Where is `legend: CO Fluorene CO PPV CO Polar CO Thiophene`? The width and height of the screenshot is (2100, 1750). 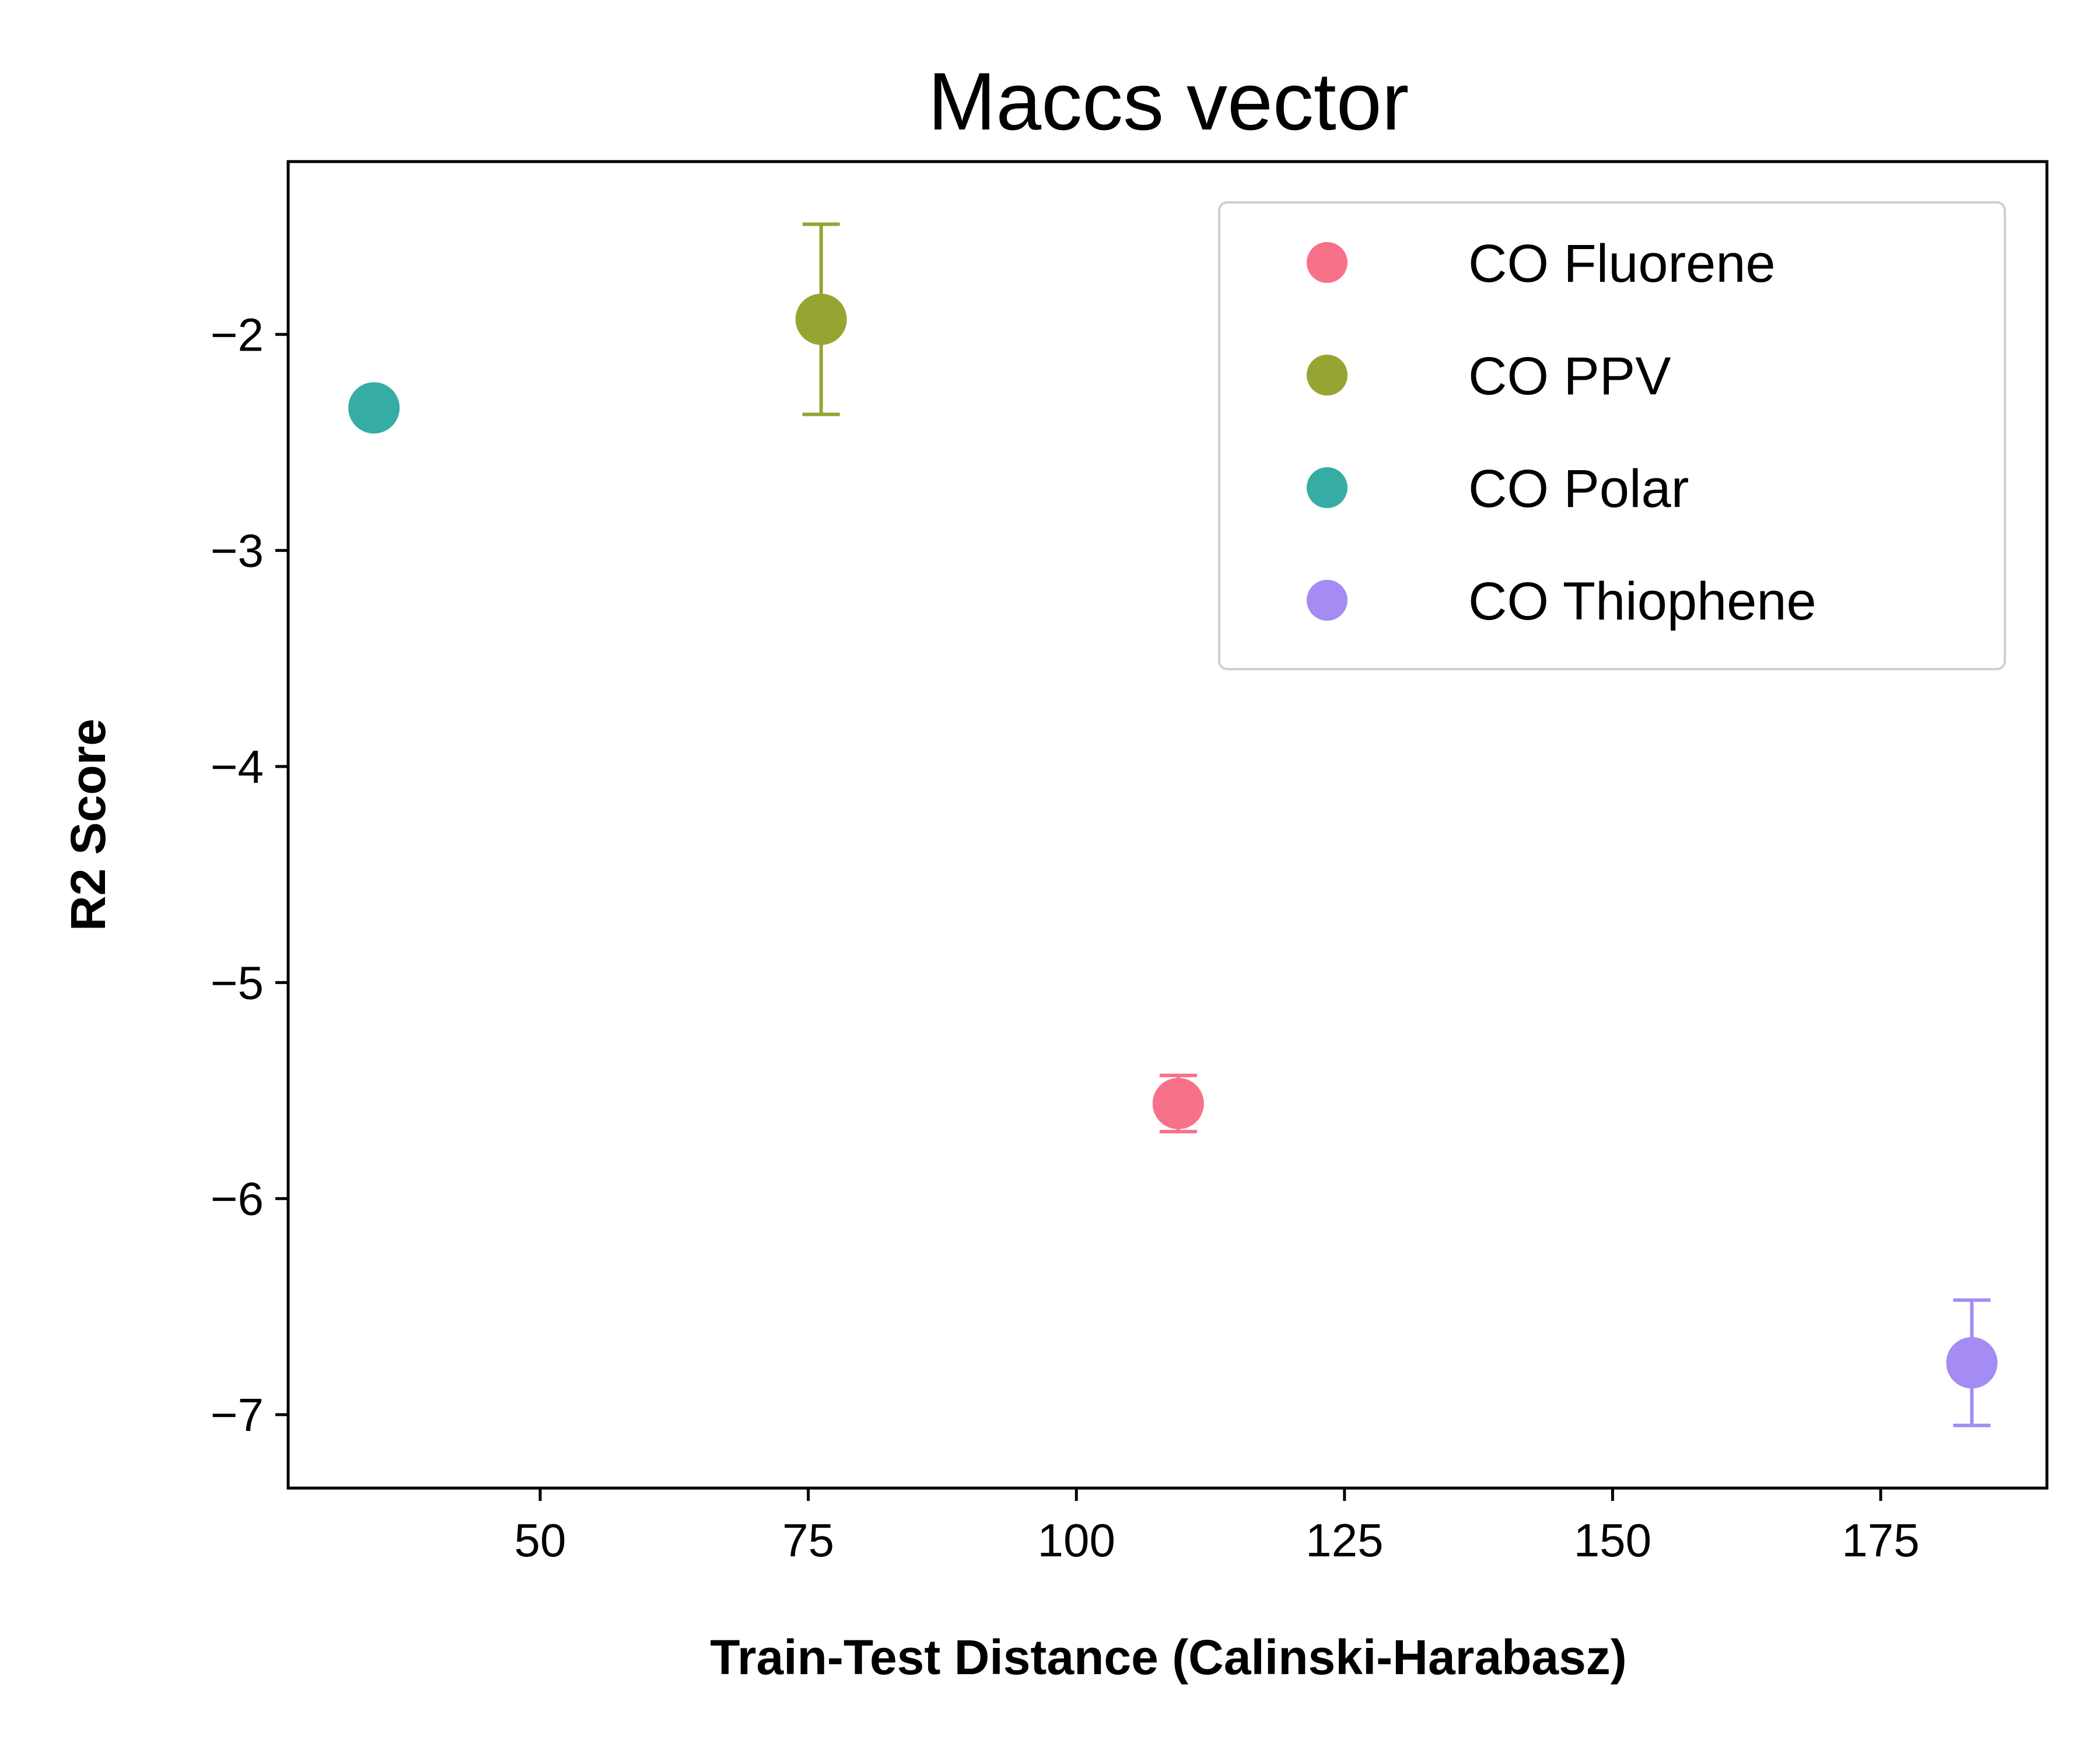 legend: CO Fluorene CO PPV CO Polar CO Thiophene is located at coordinates (1612, 435).